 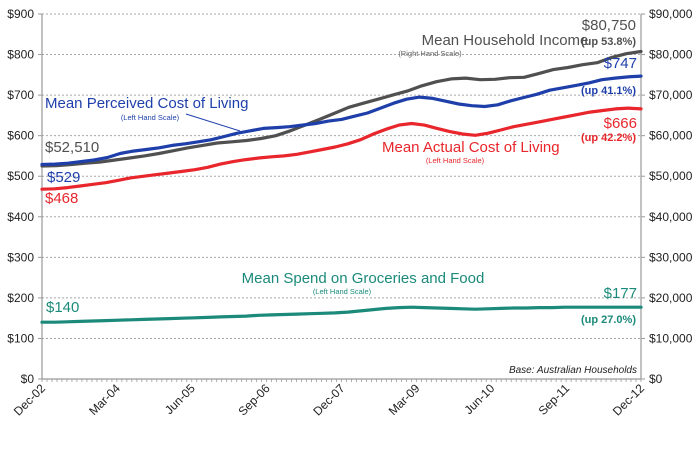 I want to click on end-value-perceived: $747, so click(x=620, y=63).